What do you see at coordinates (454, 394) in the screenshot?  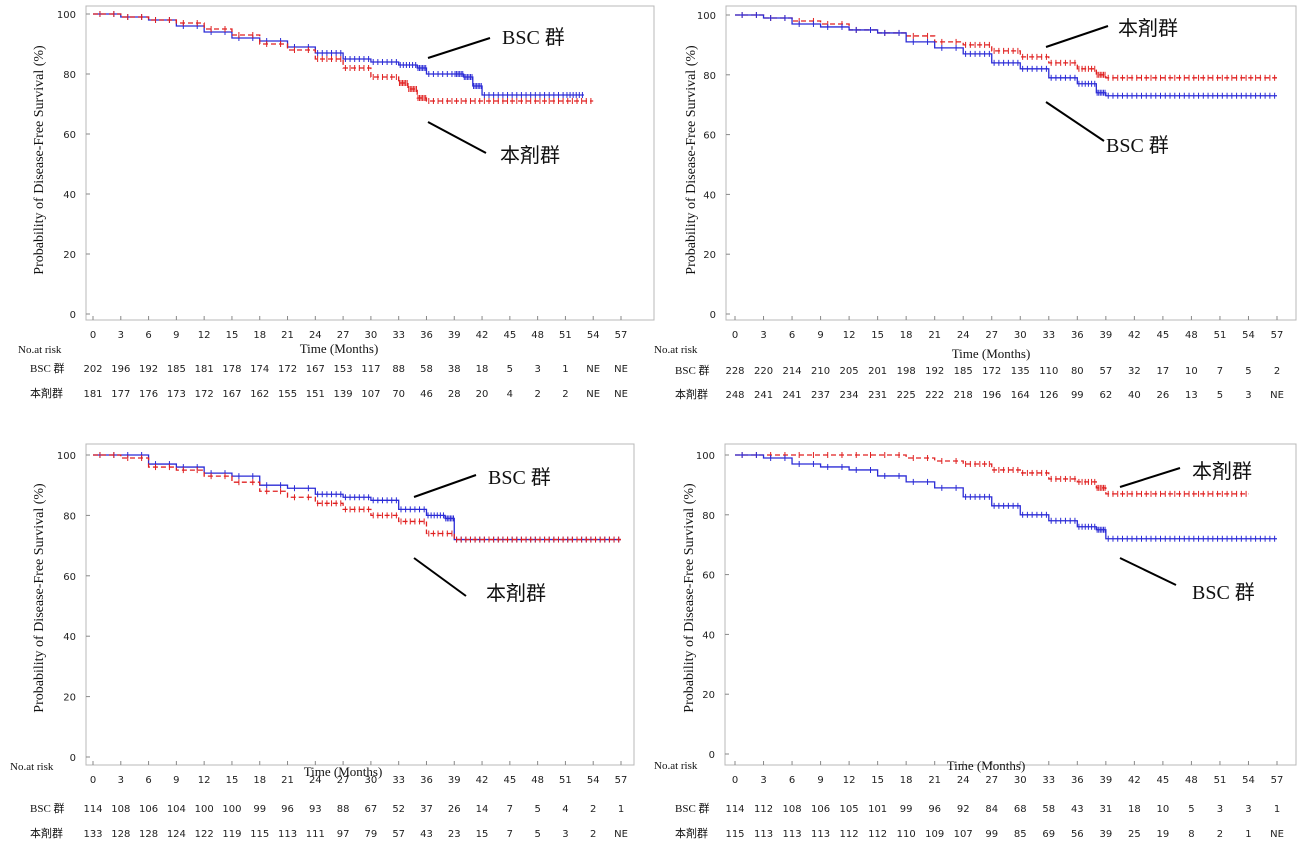 I see `risk-value: 28` at bounding box center [454, 394].